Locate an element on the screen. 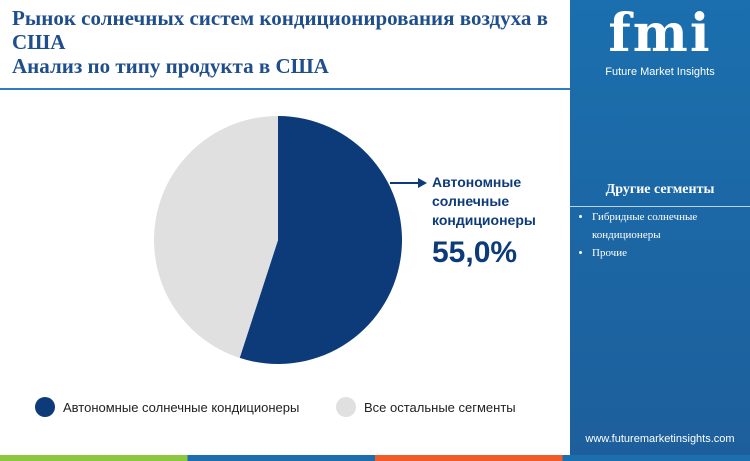  legend-label: Автономные солнечные кондиционеры is located at coordinates (181, 407).